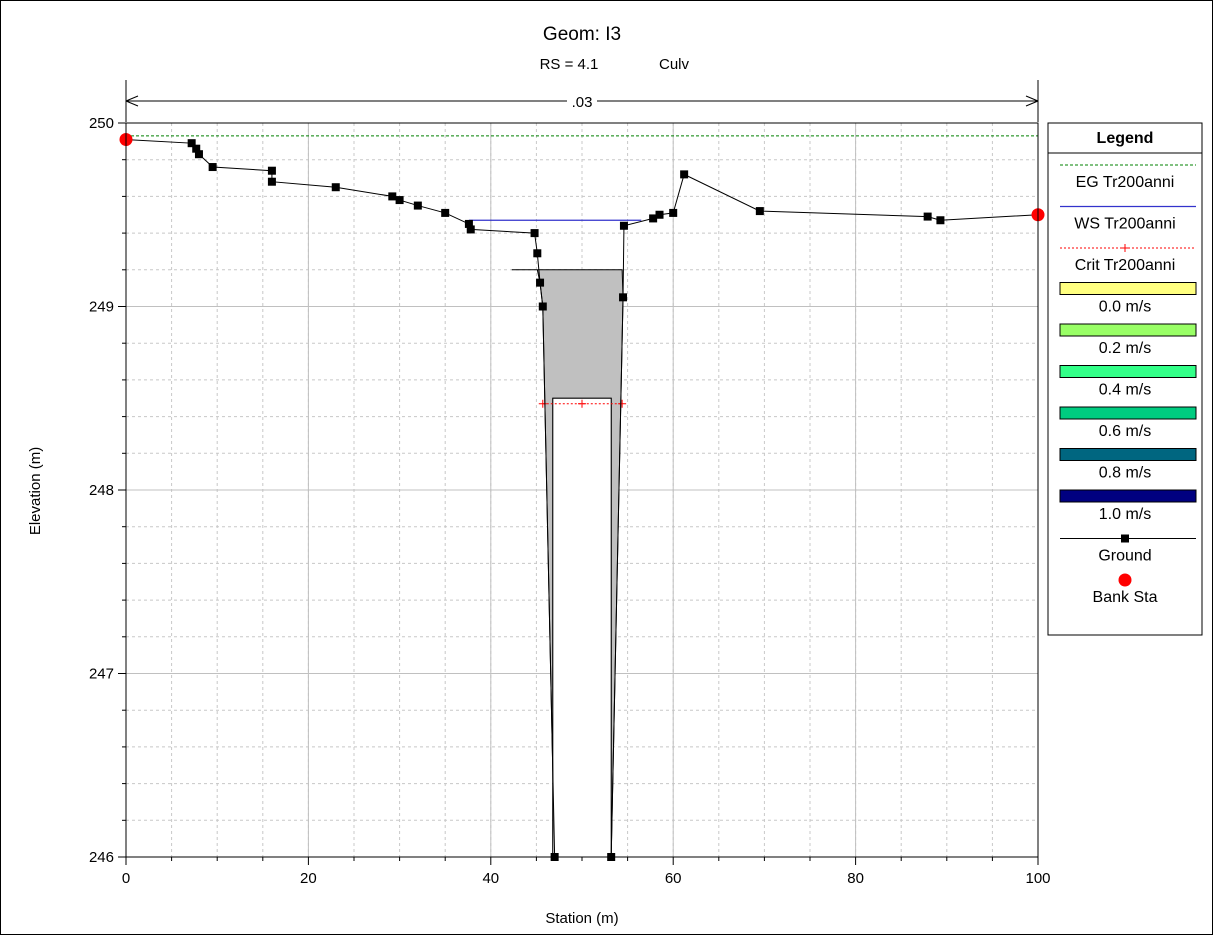 The width and height of the screenshot is (1213, 939). I want to click on y-tick-label: 247, so click(101, 674).